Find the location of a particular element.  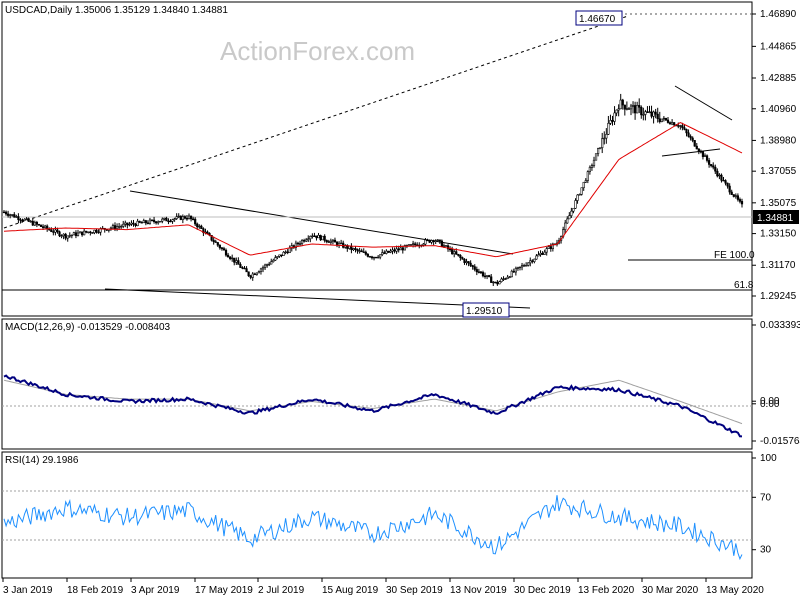

x-tick-label: 13 May 2020 is located at coordinates (735, 590).